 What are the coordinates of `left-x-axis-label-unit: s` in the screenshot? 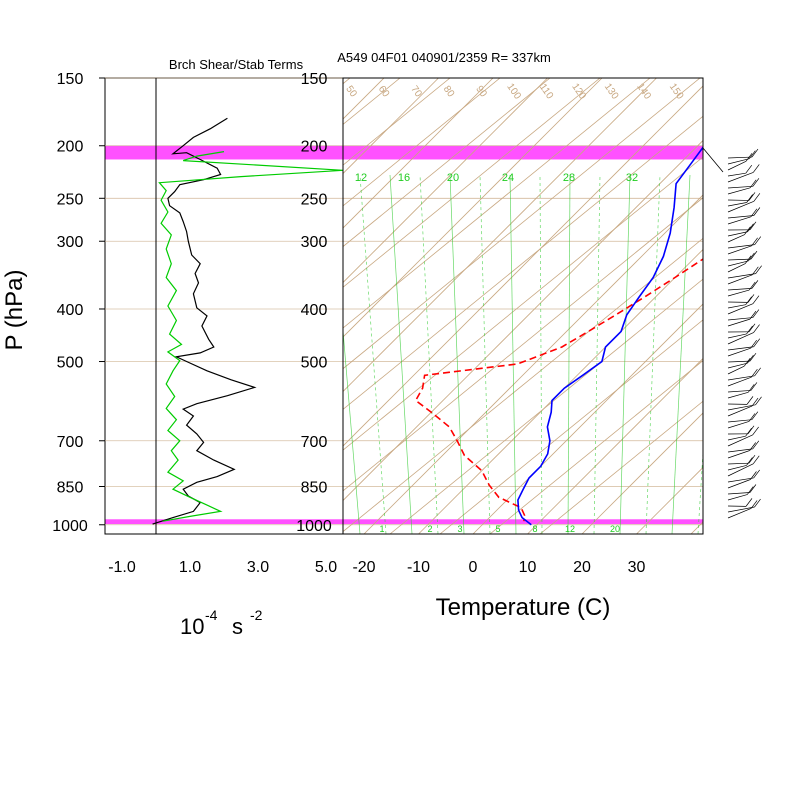 It's located at (237, 626).